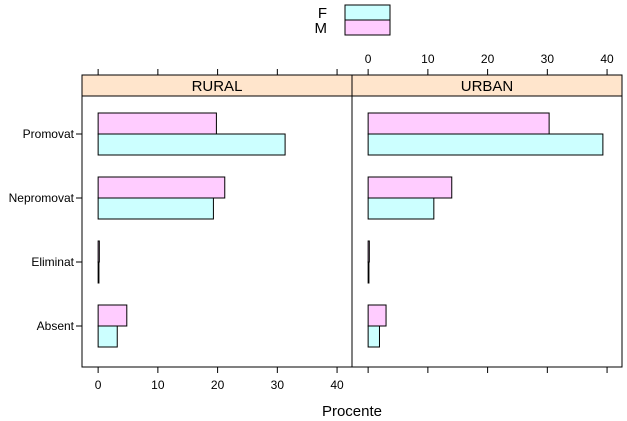 The image size is (627, 421). Describe the element at coordinates (322, 13) in the screenshot. I see `legend-label-f: F` at that location.